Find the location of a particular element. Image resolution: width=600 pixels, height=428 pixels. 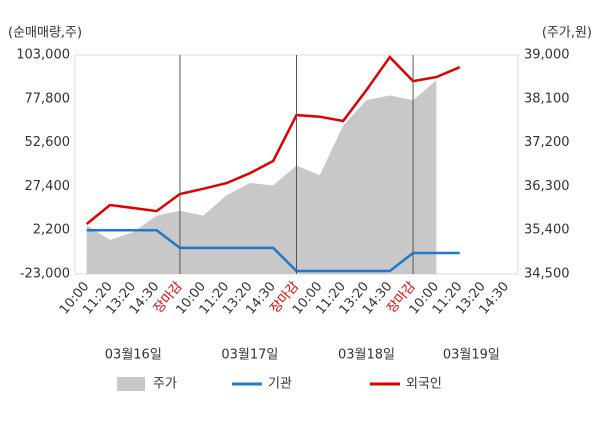

legend-label: 외국인 is located at coordinates (424, 384).